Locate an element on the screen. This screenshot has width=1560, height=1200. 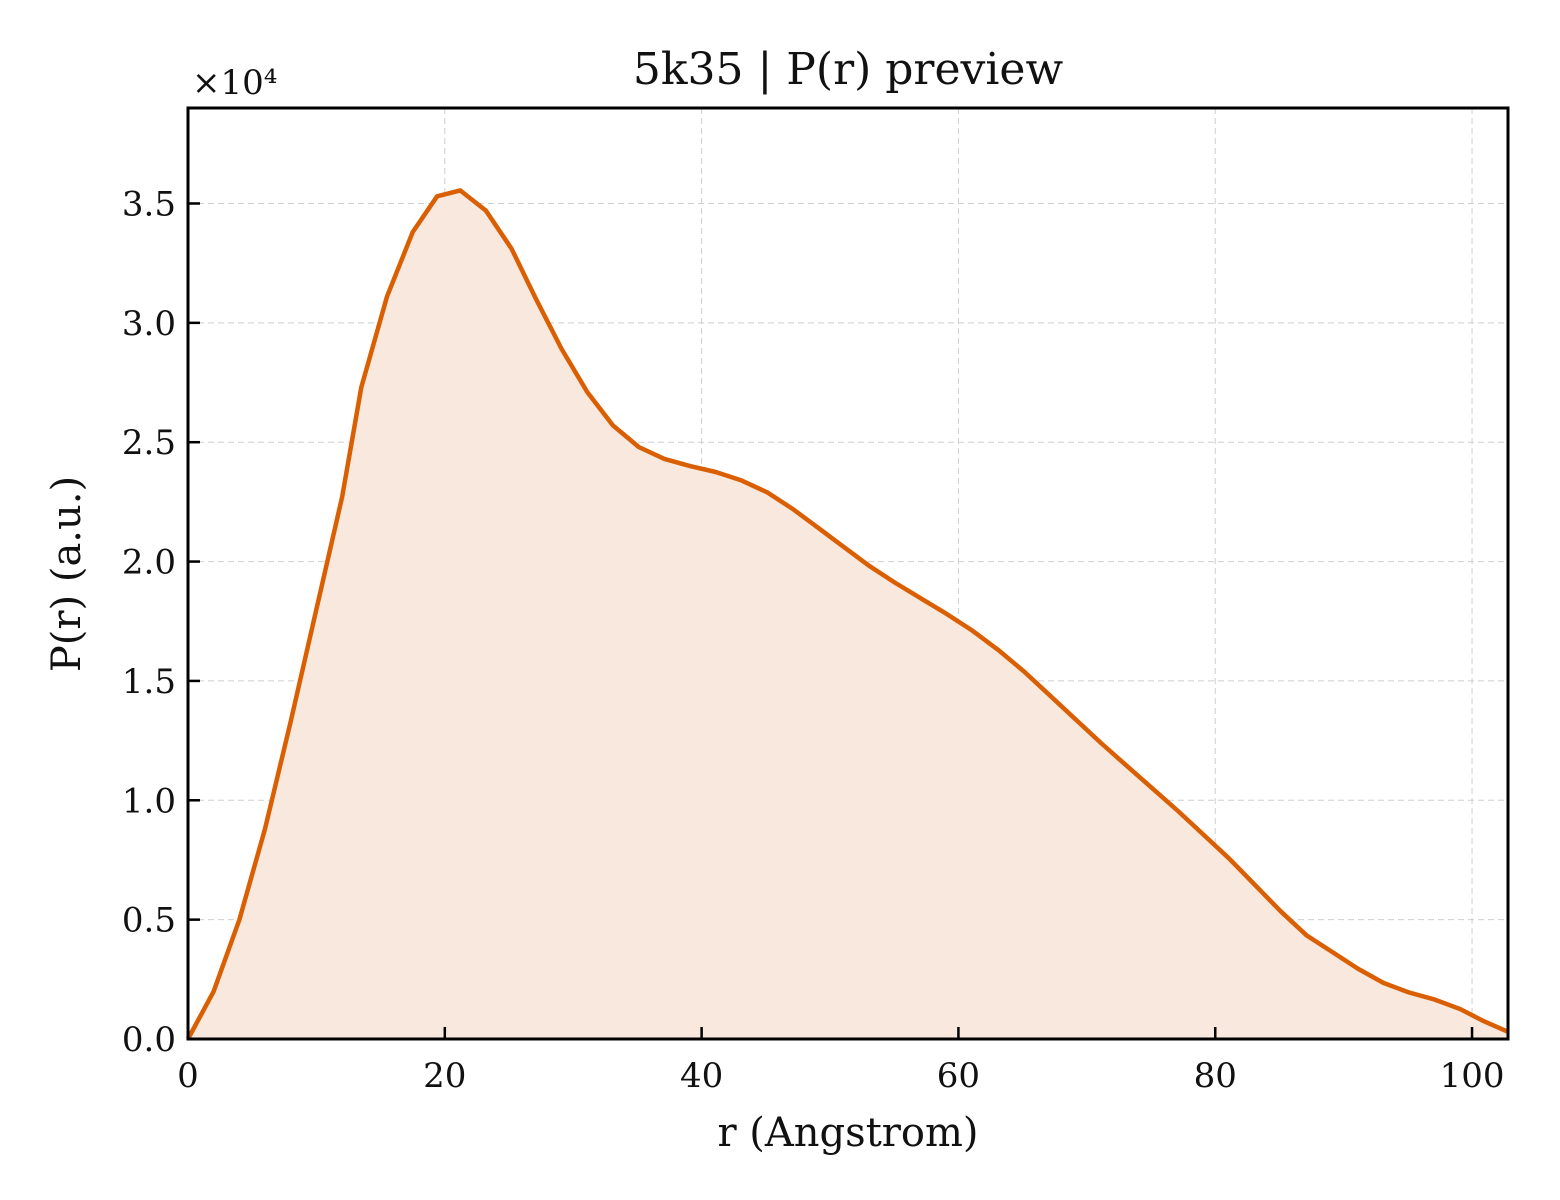
y-tick-label: 3.5 is located at coordinates (149, 204).